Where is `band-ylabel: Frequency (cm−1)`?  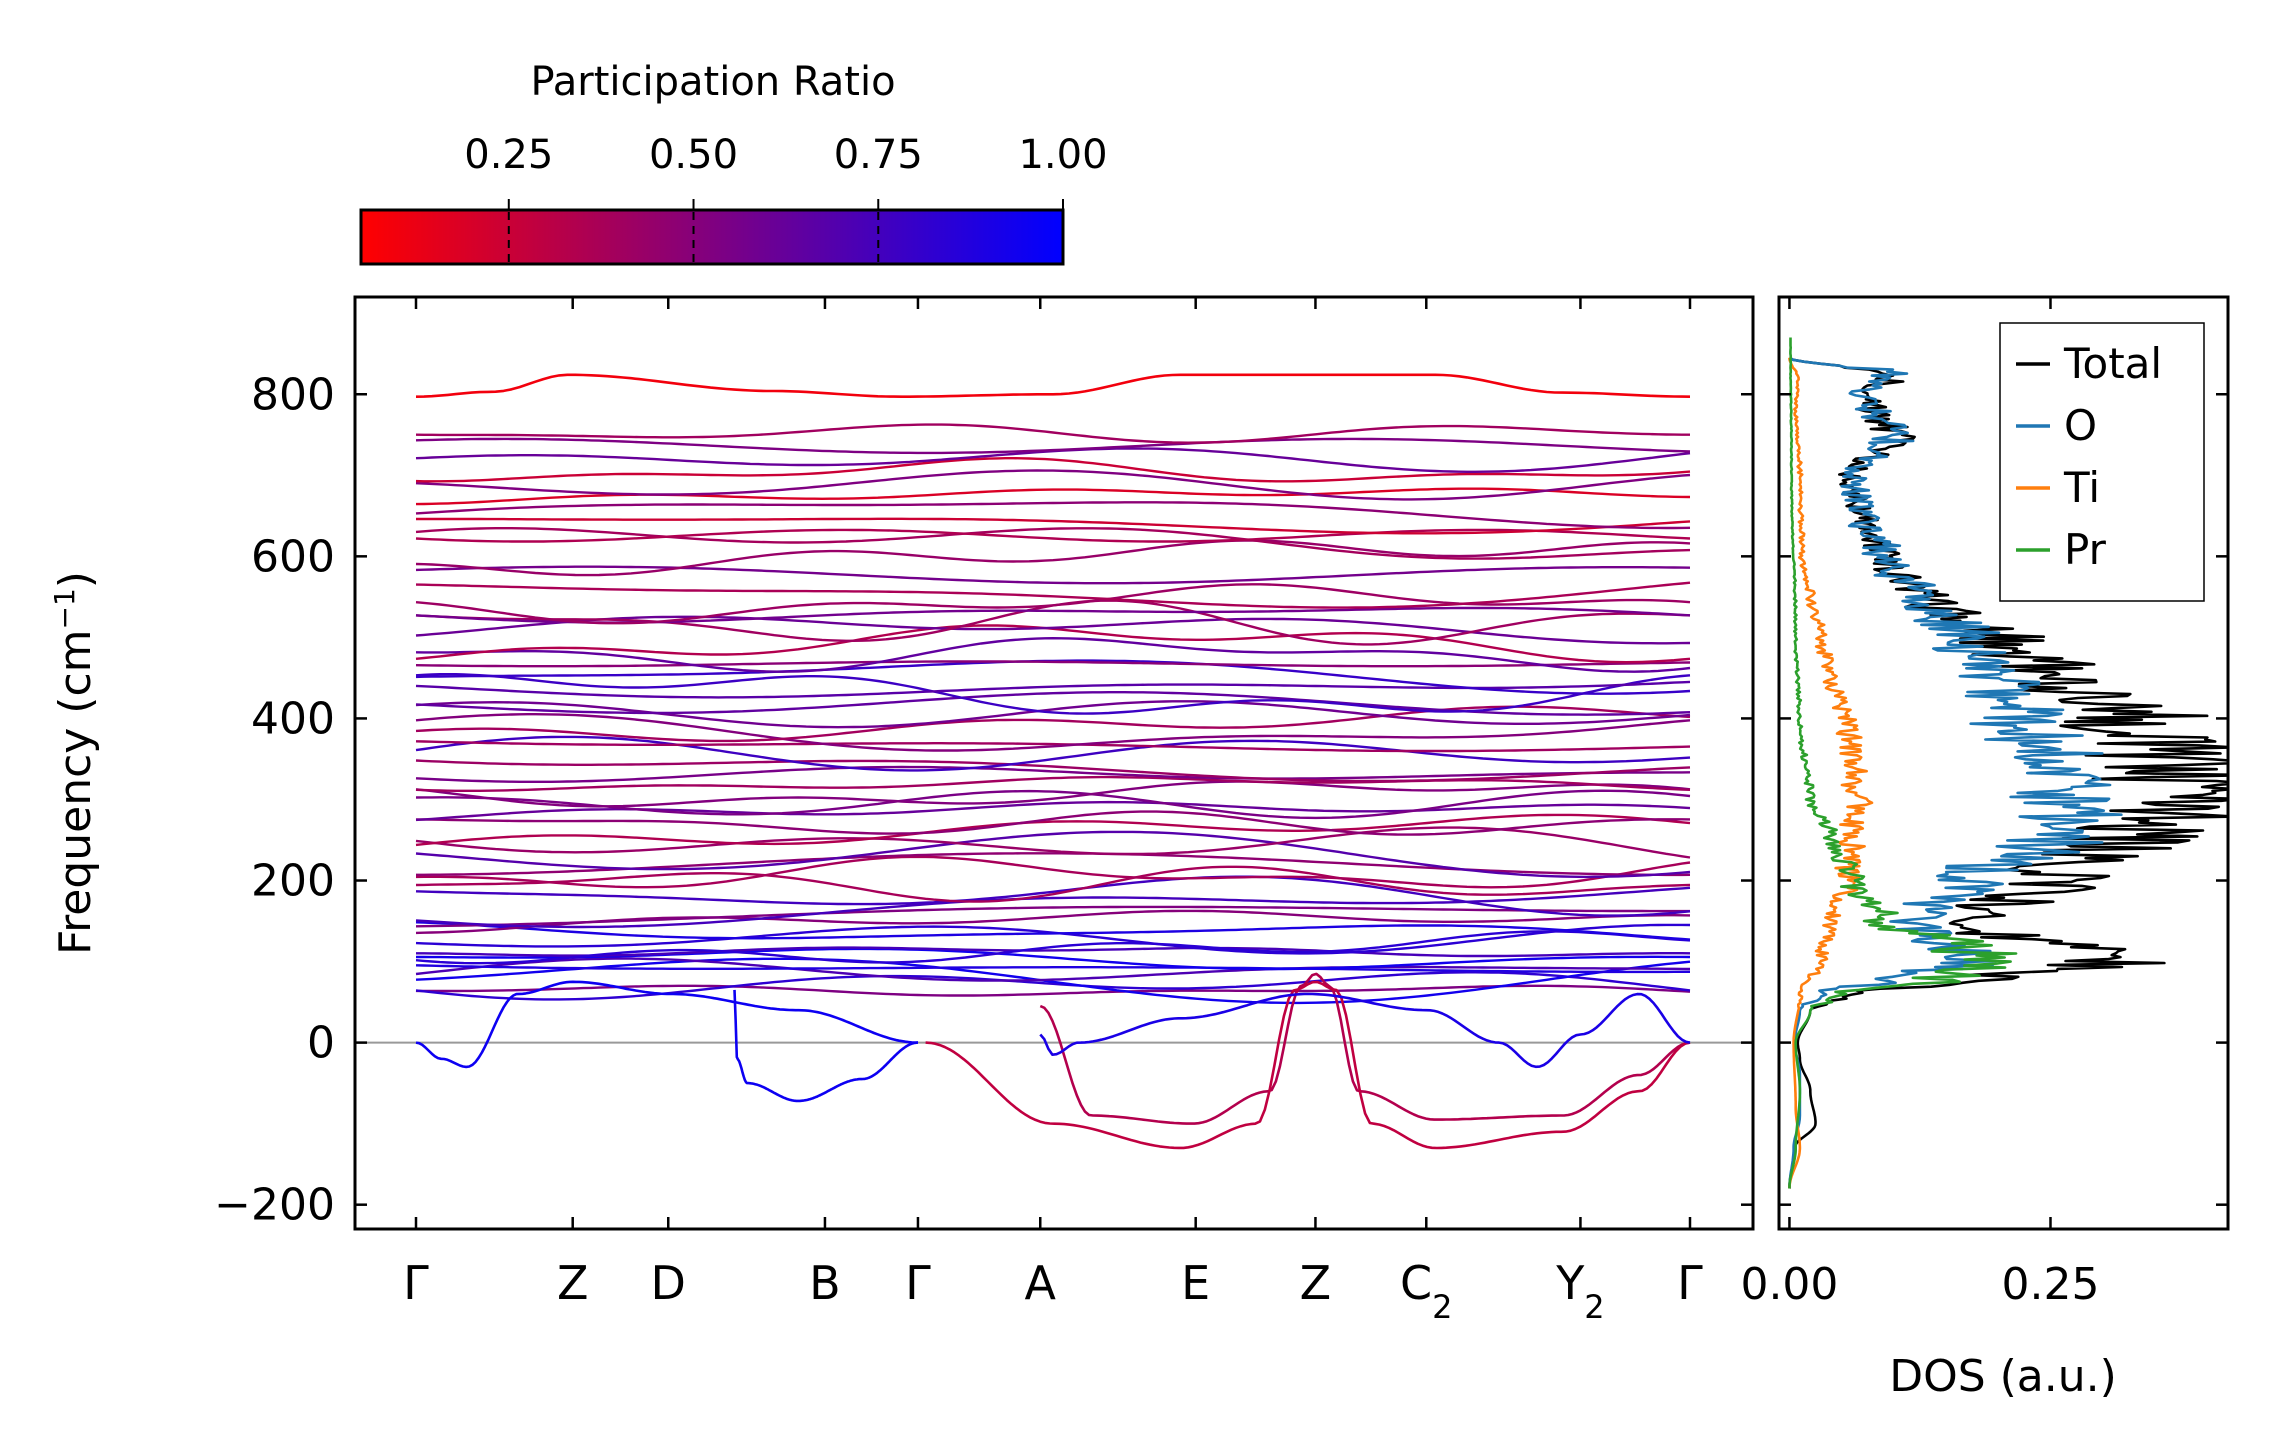
band-ylabel: Frequency (cm−1) is located at coordinates (75, 763).